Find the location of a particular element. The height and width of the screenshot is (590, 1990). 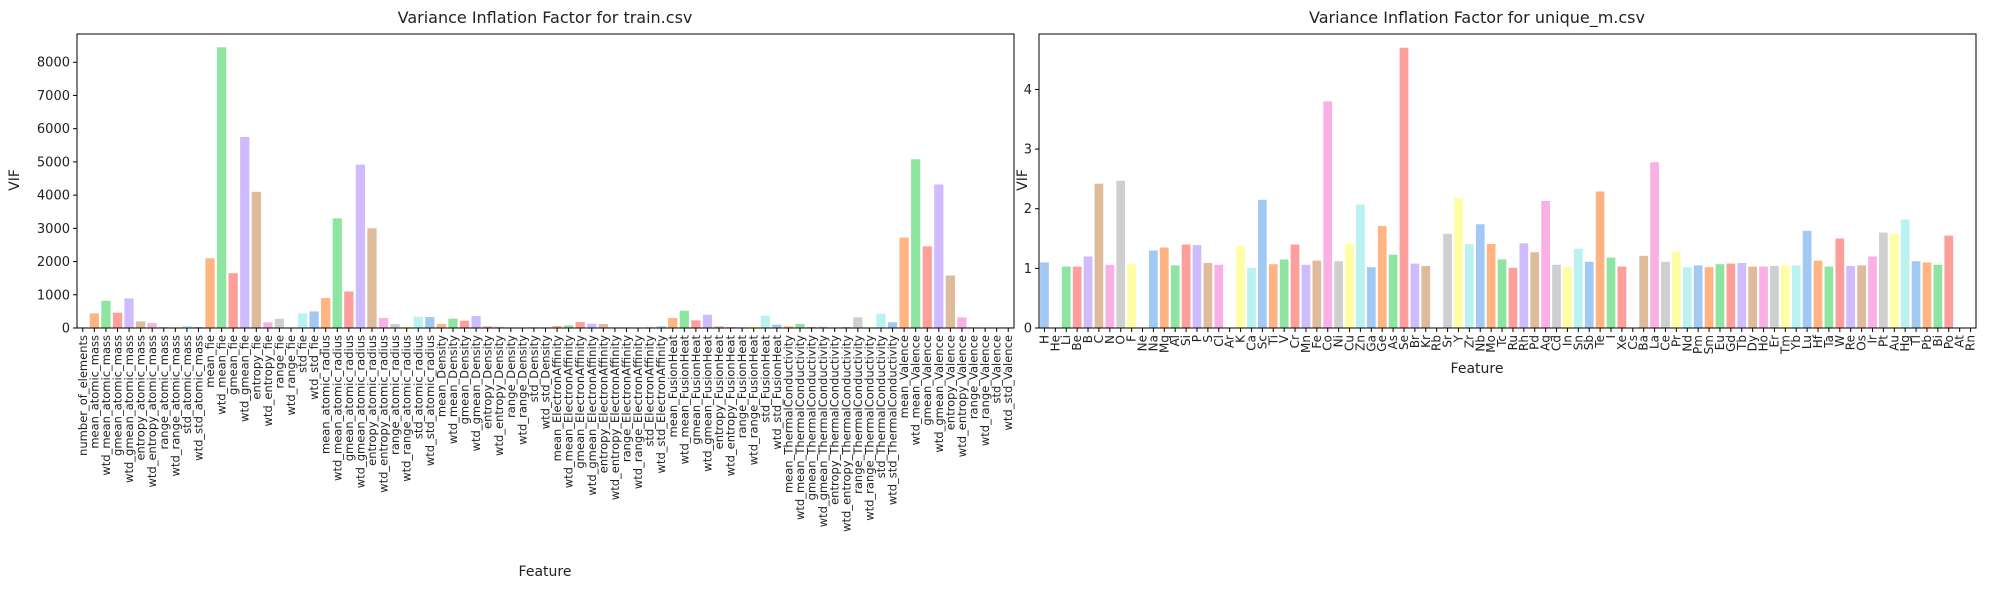

train-x-tick-label: wtd_range_Valence is located at coordinates (985, 390).